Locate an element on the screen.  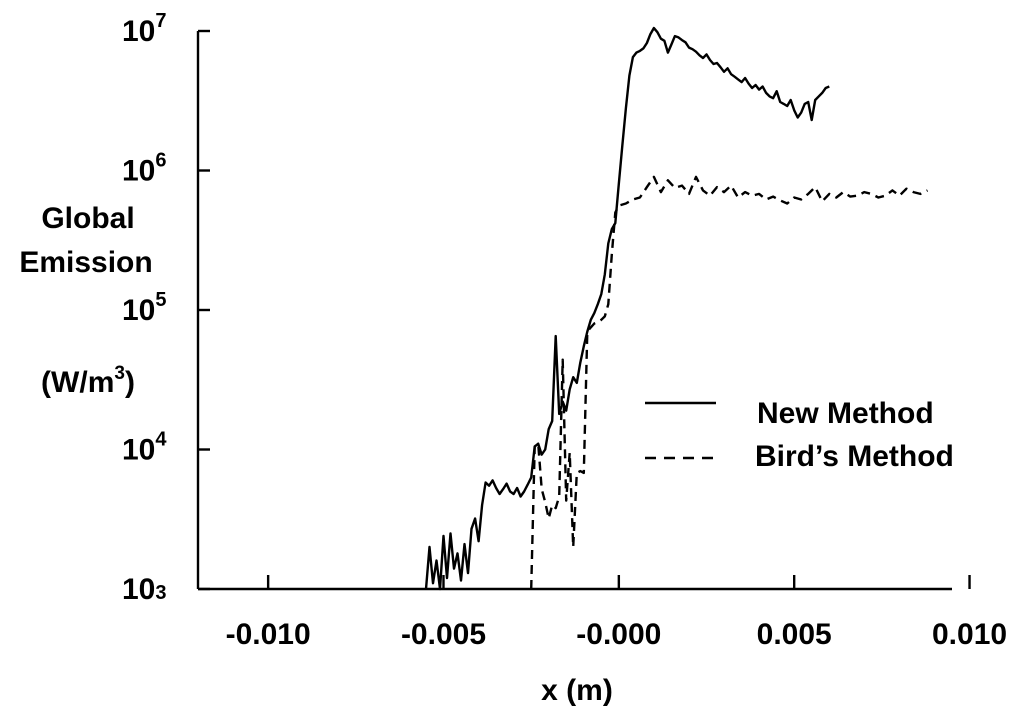
y-axis-unit-base: (W/m is located at coordinates (77, 382).